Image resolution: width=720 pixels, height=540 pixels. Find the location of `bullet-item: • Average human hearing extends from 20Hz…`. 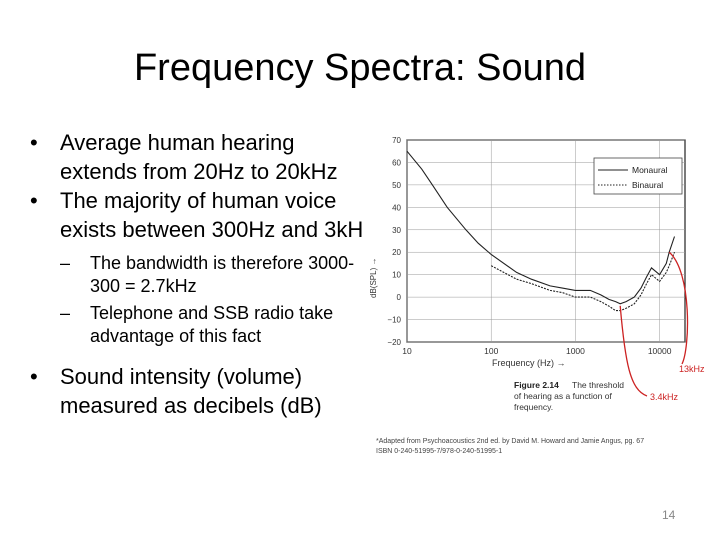

bullet-item: • Average human hearing extends from 20Hz… is located at coordinates (184, 157).